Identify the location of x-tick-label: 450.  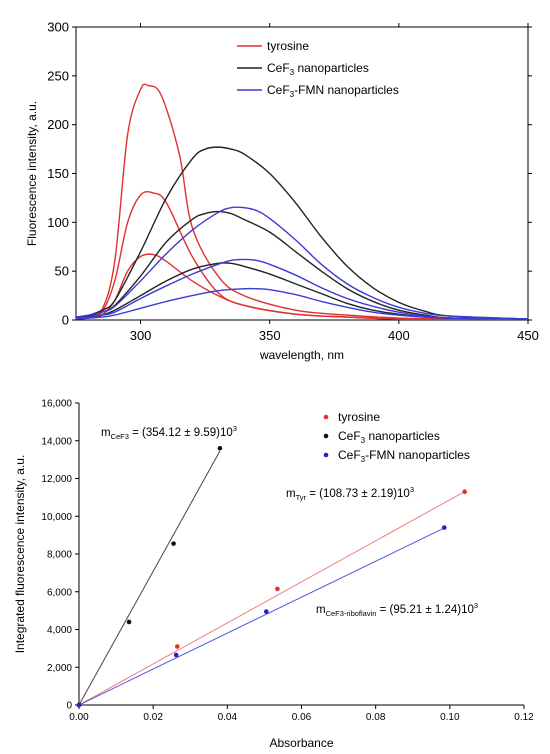
(528, 335).